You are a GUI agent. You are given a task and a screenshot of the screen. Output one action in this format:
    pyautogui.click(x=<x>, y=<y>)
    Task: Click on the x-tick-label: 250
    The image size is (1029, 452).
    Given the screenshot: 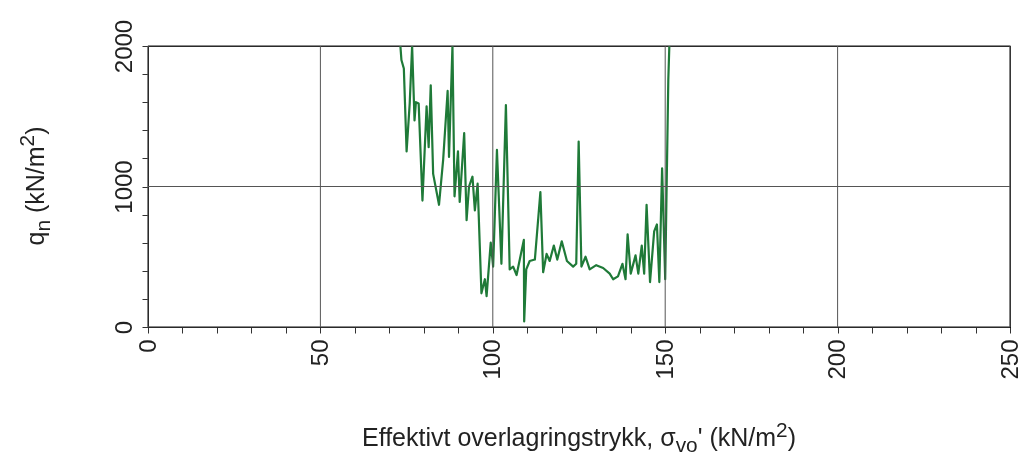 What is the action you would take?
    pyautogui.click(x=1009, y=359)
    